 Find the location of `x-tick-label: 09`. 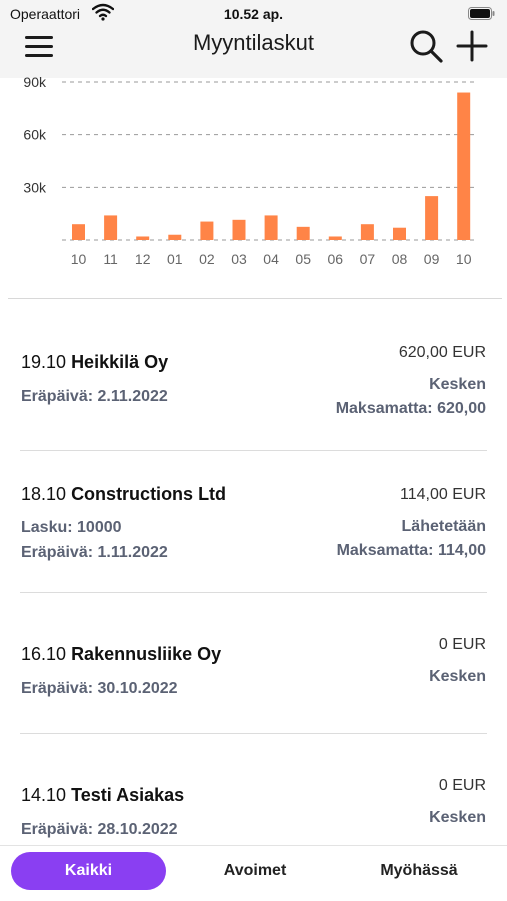

x-tick-label: 09 is located at coordinates (432, 259).